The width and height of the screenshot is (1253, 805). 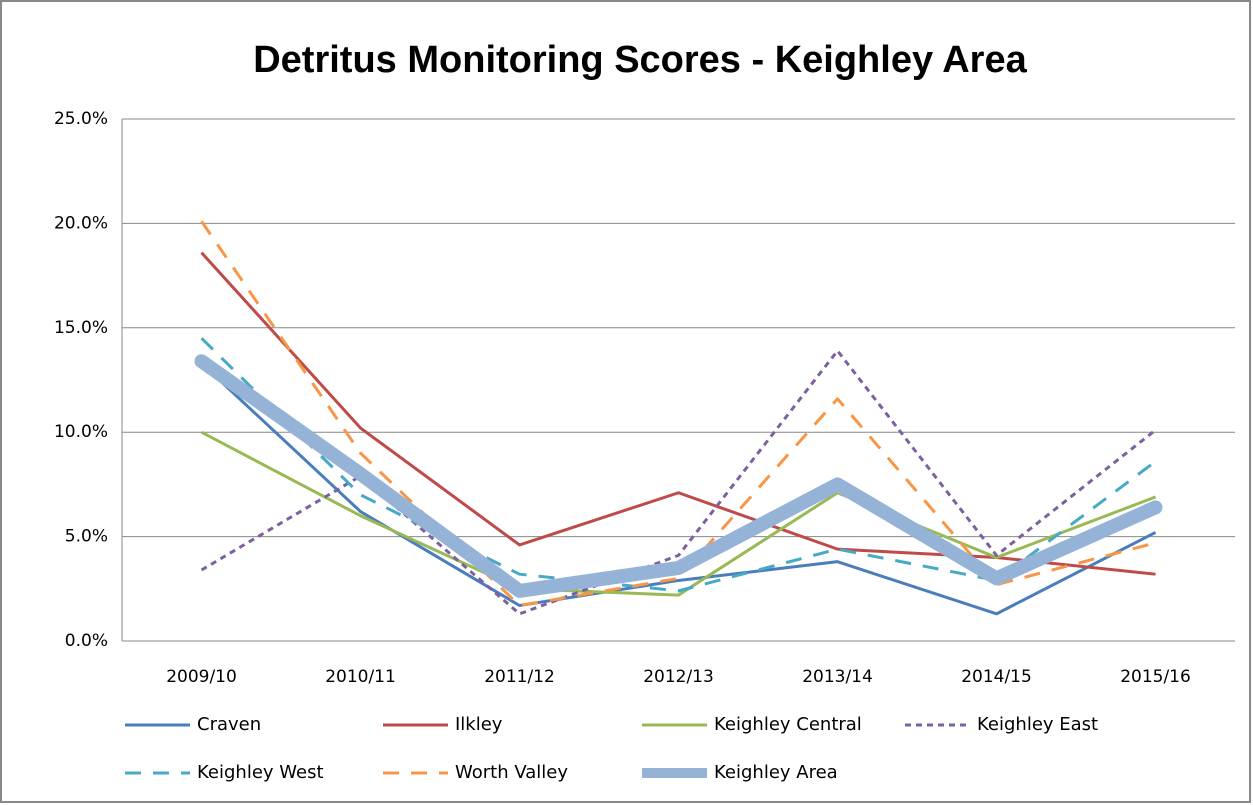 I want to click on x-tick-label: 2011/12, so click(x=519, y=677).